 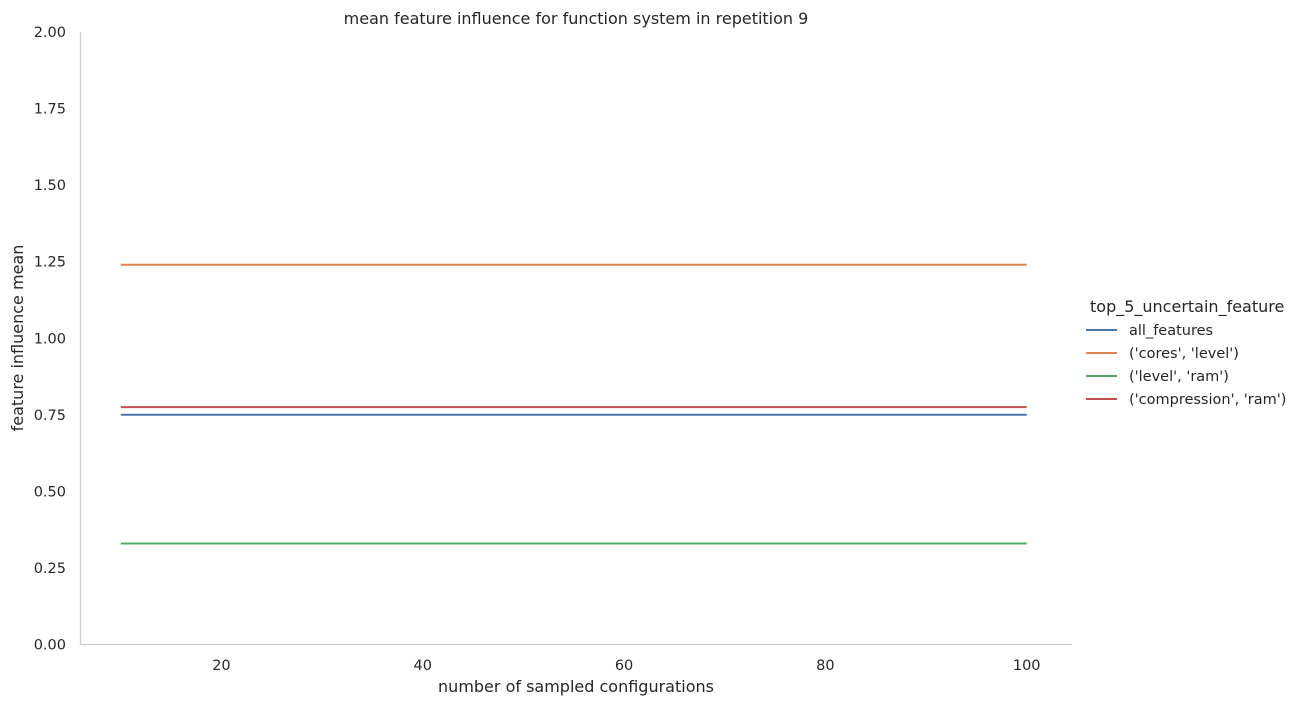 I want to click on legend-label: ('level', 'ram'), so click(x=1179, y=377).